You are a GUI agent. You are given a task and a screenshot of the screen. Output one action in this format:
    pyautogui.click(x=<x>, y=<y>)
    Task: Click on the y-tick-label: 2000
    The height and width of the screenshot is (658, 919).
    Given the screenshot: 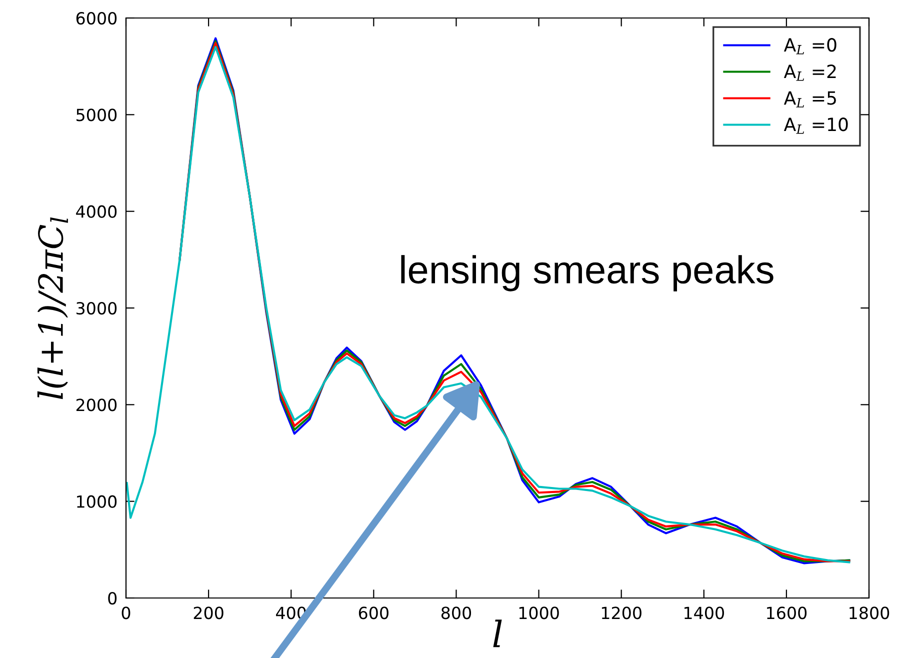 What is the action you would take?
    pyautogui.click(x=96, y=405)
    